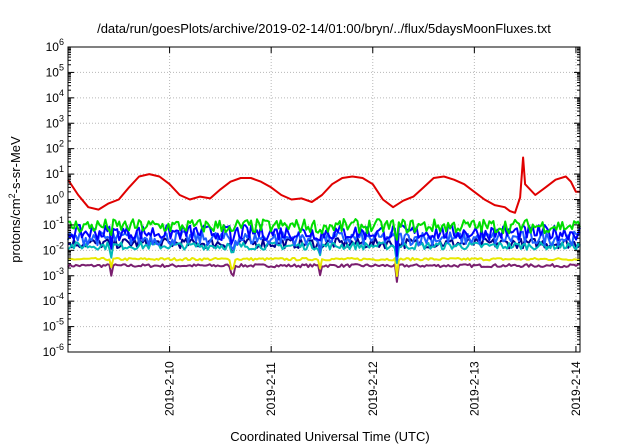 Image resolution: width=640 pixels, height=448 pixels. Describe the element at coordinates (373, 388) in the screenshot. I see `x-tick-label: 2019-2-12` at that location.